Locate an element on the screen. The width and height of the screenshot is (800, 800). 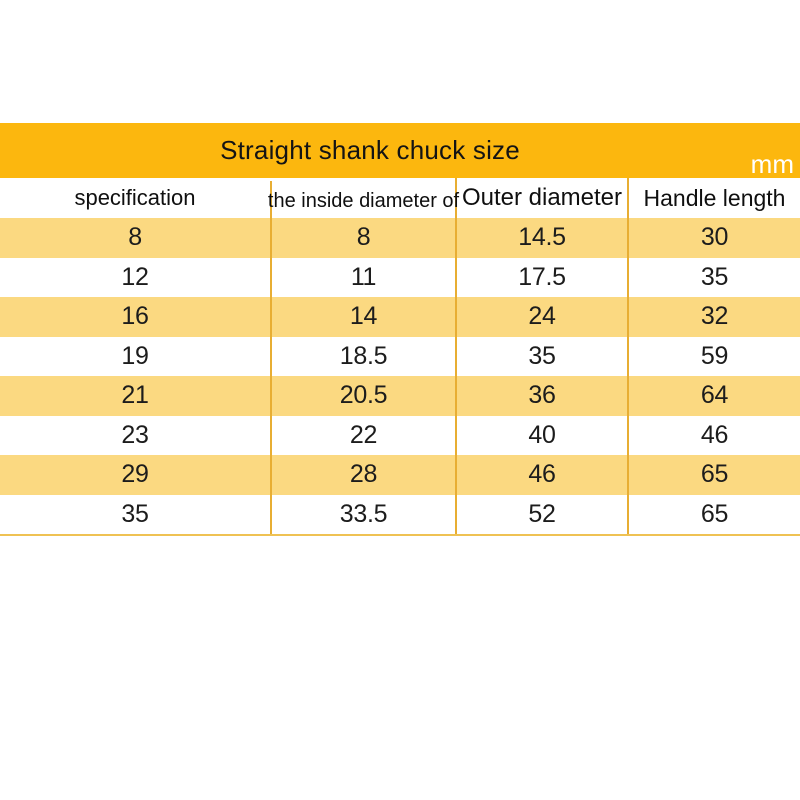
table-cell: 14.5 is located at coordinates (541, 238).